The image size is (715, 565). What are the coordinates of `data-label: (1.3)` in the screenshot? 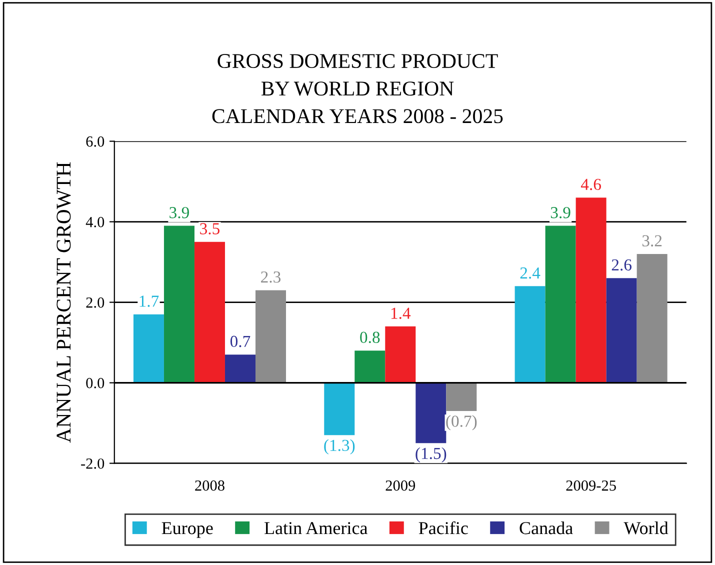 It's located at (339, 446).